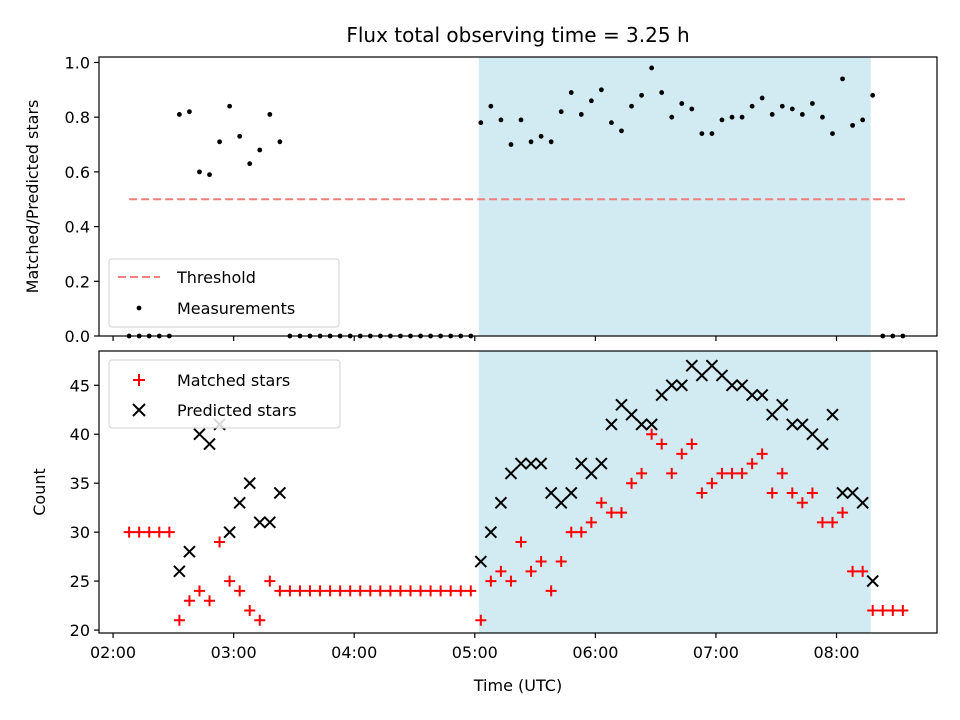 This screenshot has height=720, width=960. What do you see at coordinates (80, 581) in the screenshot?
I see `bottom-y-tick-label: 25` at bounding box center [80, 581].